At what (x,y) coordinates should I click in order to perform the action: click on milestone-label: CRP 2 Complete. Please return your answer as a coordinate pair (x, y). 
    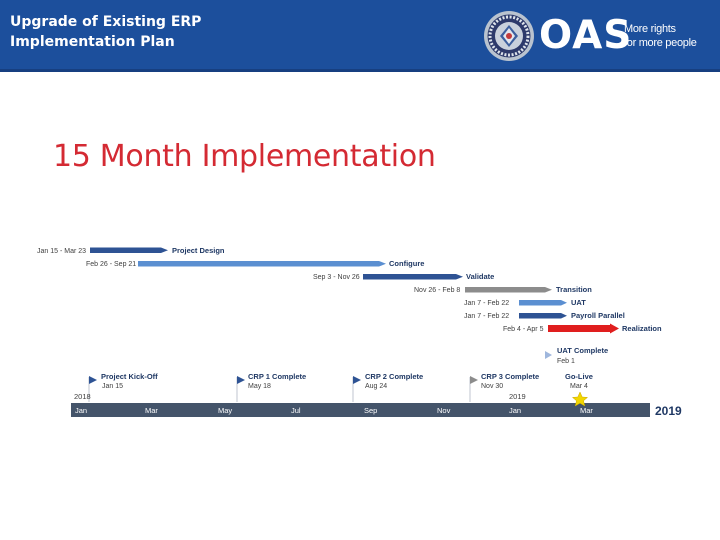
    Looking at the image, I should click on (394, 376).